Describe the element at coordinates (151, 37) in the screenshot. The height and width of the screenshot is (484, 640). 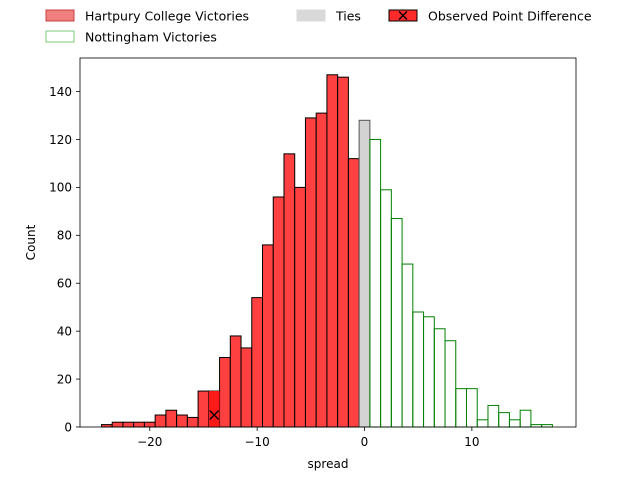
I see `legend-label-nottingham: Nottingham Victories` at that location.